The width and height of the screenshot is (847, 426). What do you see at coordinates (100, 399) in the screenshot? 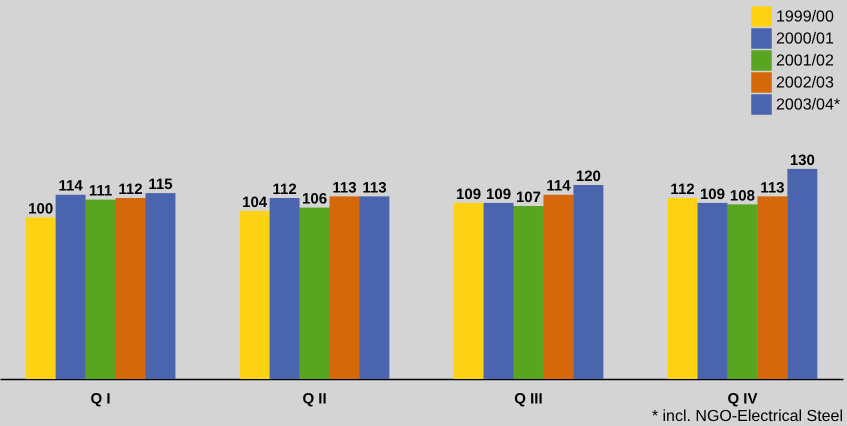
I see `x-tick-label: Q I` at bounding box center [100, 399].